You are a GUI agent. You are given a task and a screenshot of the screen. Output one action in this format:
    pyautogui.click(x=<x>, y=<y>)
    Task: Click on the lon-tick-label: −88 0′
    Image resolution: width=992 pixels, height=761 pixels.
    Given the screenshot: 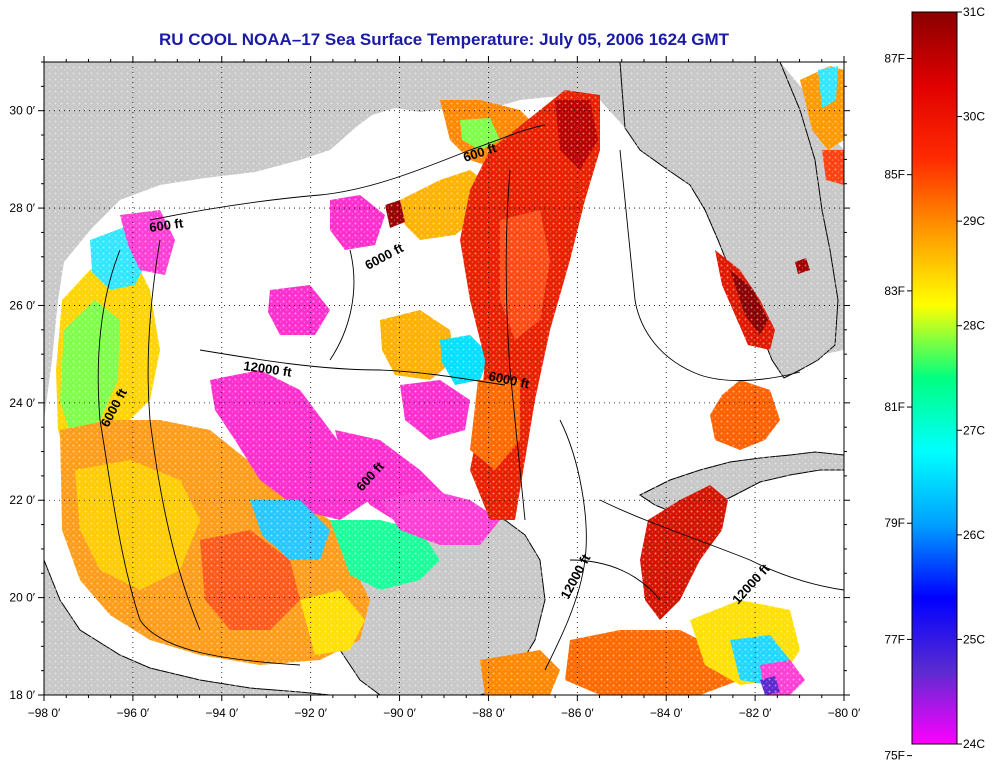 What is the action you would take?
    pyautogui.click(x=488, y=713)
    